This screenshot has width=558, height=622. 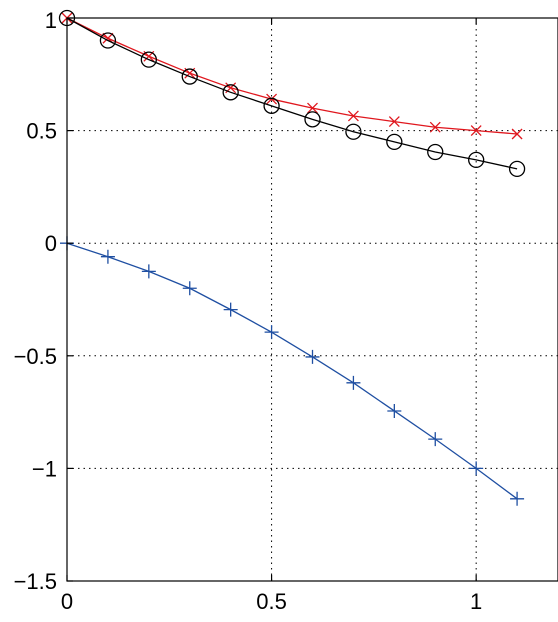 I want to click on y-tick-label: 1, so click(x=51, y=20).